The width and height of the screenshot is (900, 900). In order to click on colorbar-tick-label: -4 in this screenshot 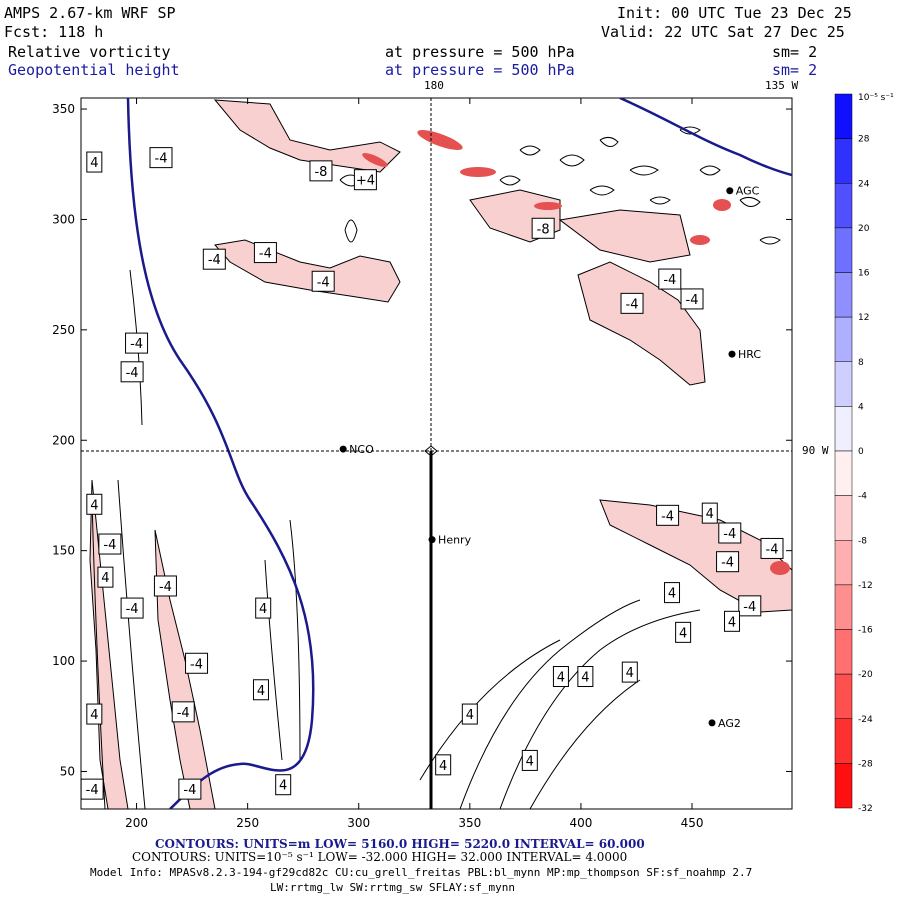, I will do `click(862, 497)`.